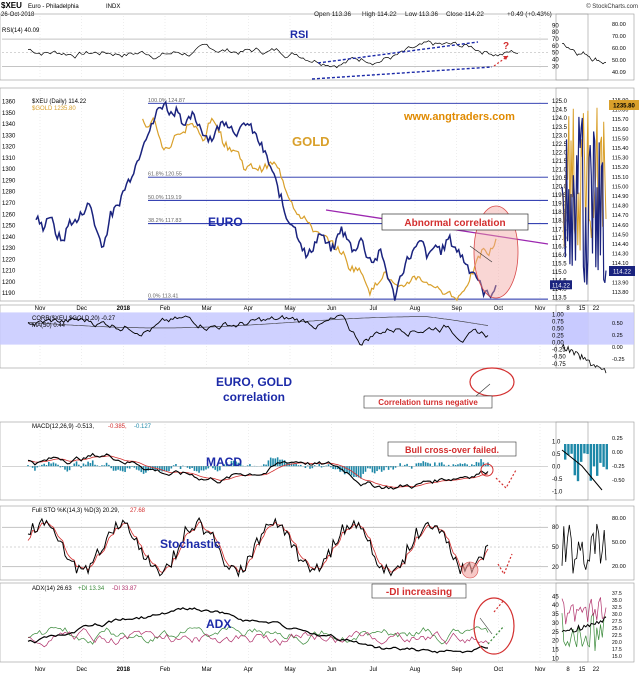  I want to click on gold-axis-label: 1220, so click(9, 260).